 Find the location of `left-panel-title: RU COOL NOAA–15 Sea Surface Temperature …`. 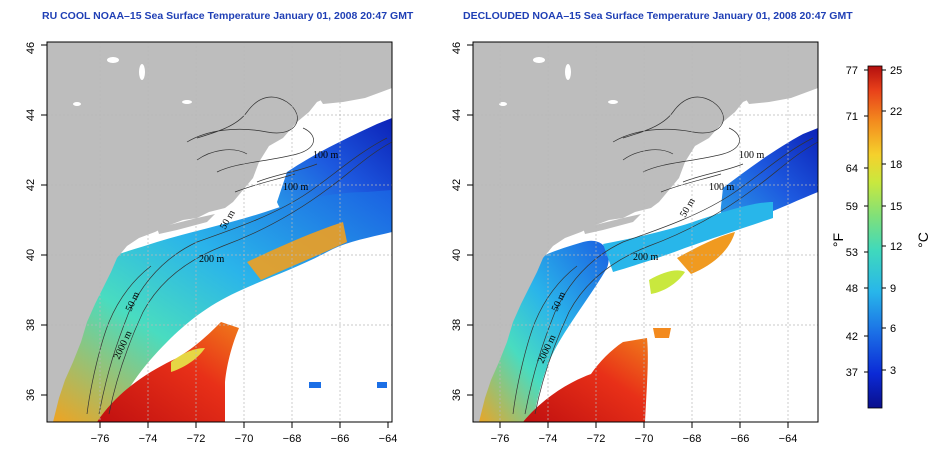

left-panel-title: RU COOL NOAA–15 Sea Surface Temperature … is located at coordinates (228, 16).